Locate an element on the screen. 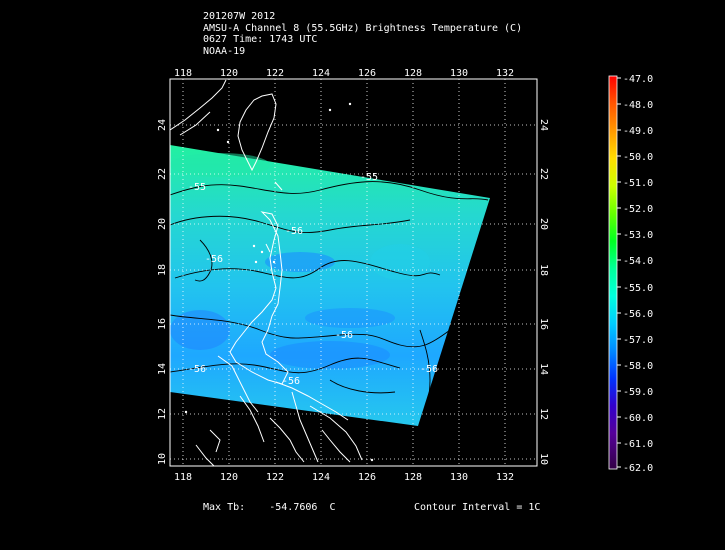  contour-interval: Contour Interval = 1C is located at coordinates (477, 507).